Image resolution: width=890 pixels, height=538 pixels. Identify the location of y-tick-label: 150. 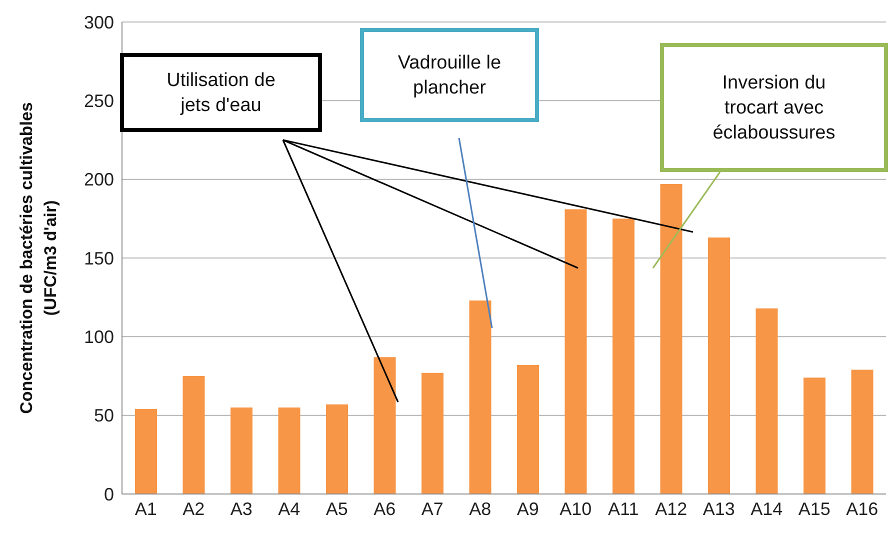
(99, 258).